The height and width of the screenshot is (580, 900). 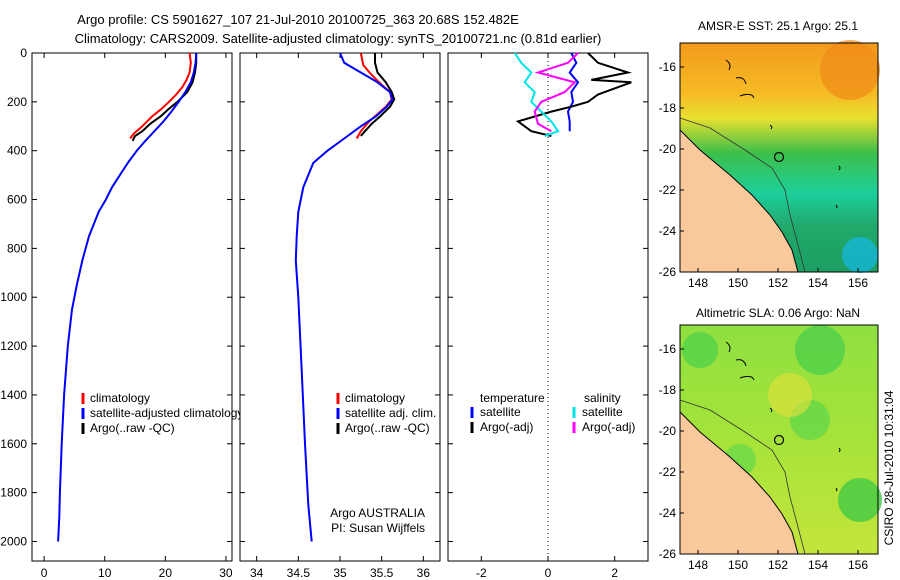 I want to click on sst-argo-marker, so click(x=779, y=157).